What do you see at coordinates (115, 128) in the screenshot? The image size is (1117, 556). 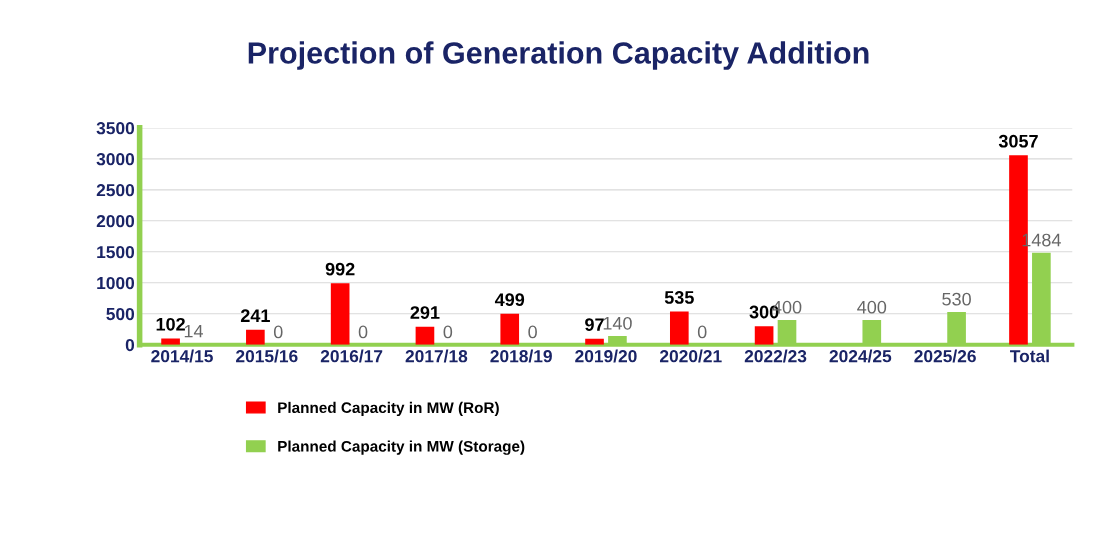 I see `y-tick-label: 3500` at bounding box center [115, 128].